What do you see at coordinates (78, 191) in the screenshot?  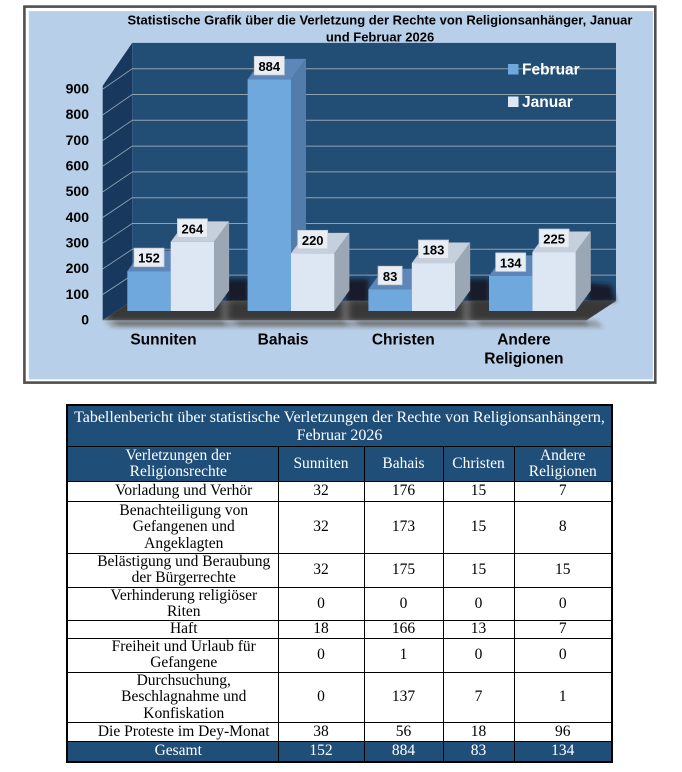 I see `svg-text: 500` at bounding box center [78, 191].